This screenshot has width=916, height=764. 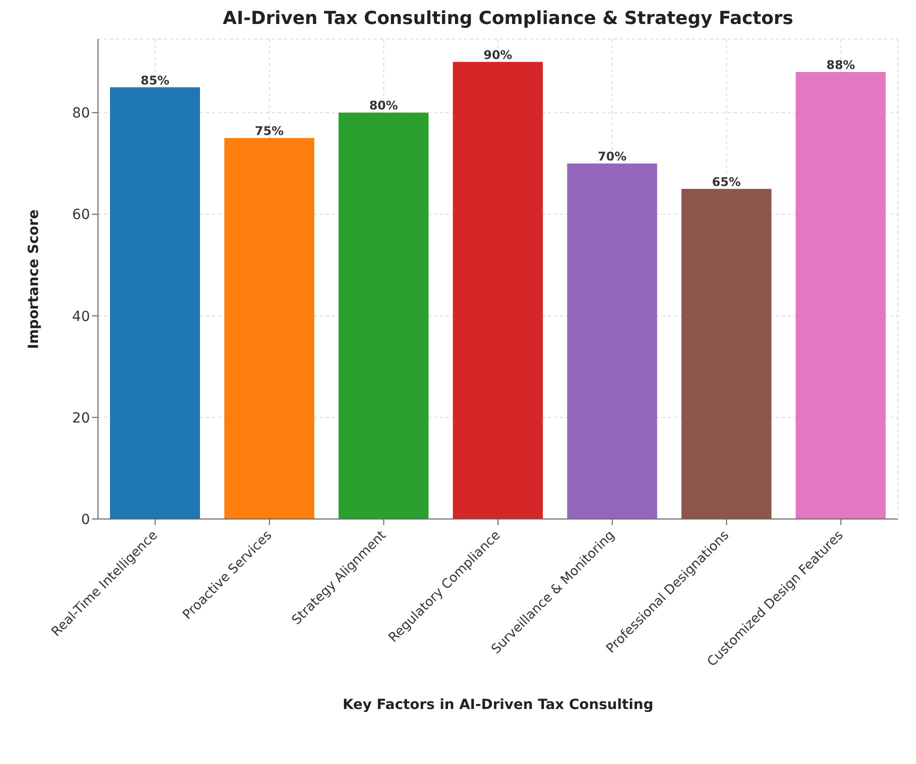 What do you see at coordinates (498, 705) in the screenshot?
I see `x-axis-title: Key Factors in AI-Driven Tax Consulting` at bounding box center [498, 705].